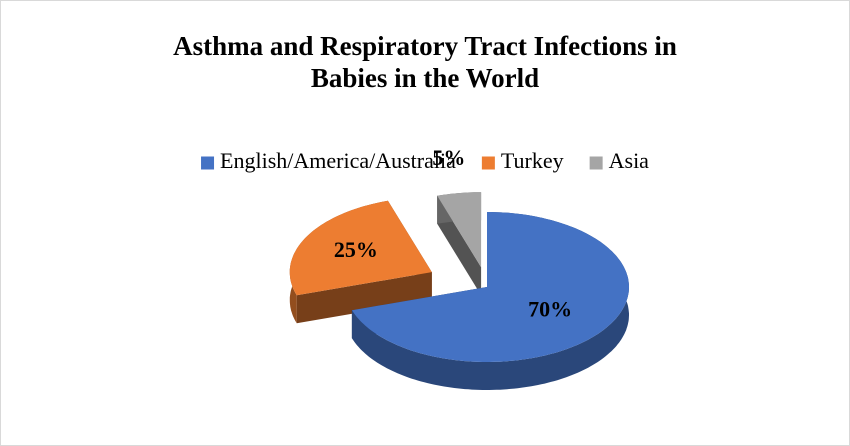 This screenshot has width=850, height=446. I want to click on legend-label: English/America/Australia, so click(338, 160).